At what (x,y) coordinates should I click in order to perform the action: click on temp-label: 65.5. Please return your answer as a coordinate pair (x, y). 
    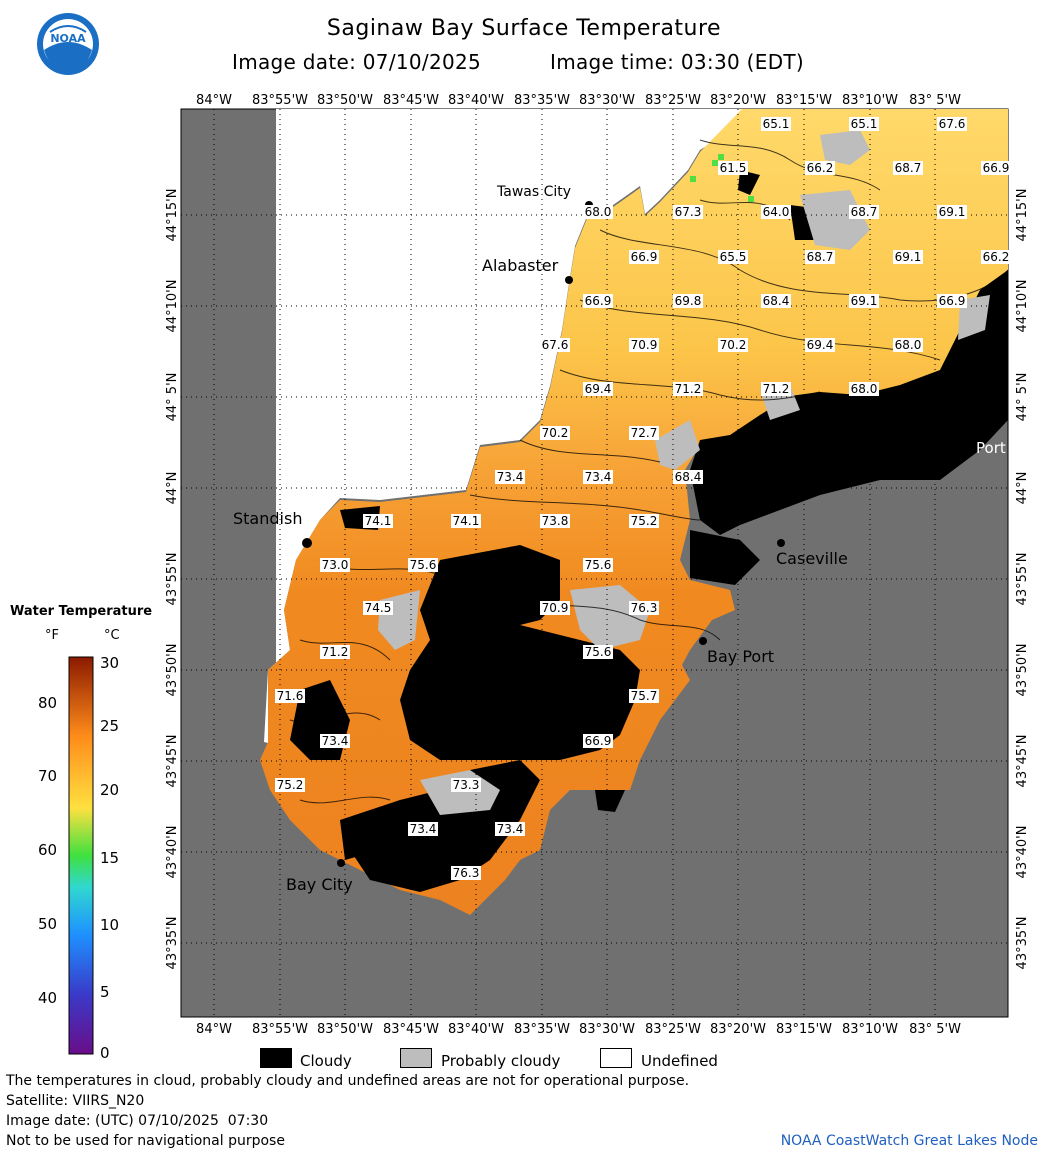
    Looking at the image, I should click on (733, 257).